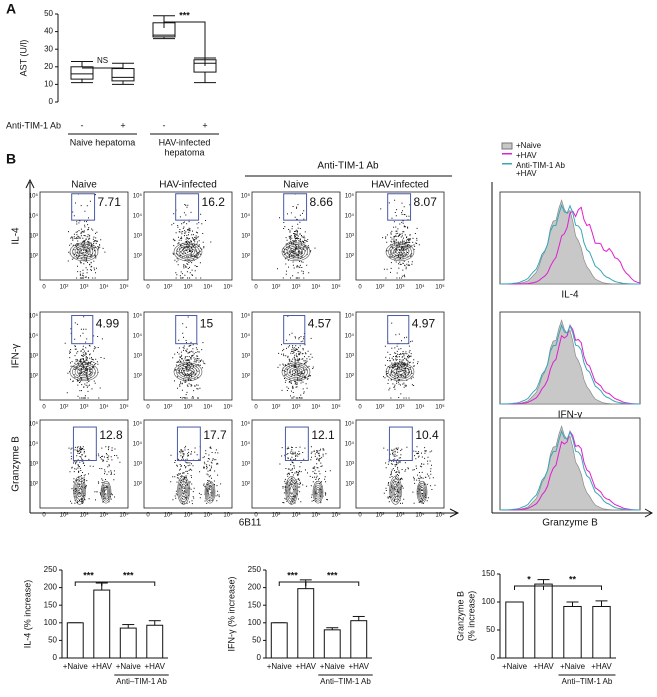 This screenshot has height=697, width=657. I want to click on x-tick-label: 0, so click(44, 516).